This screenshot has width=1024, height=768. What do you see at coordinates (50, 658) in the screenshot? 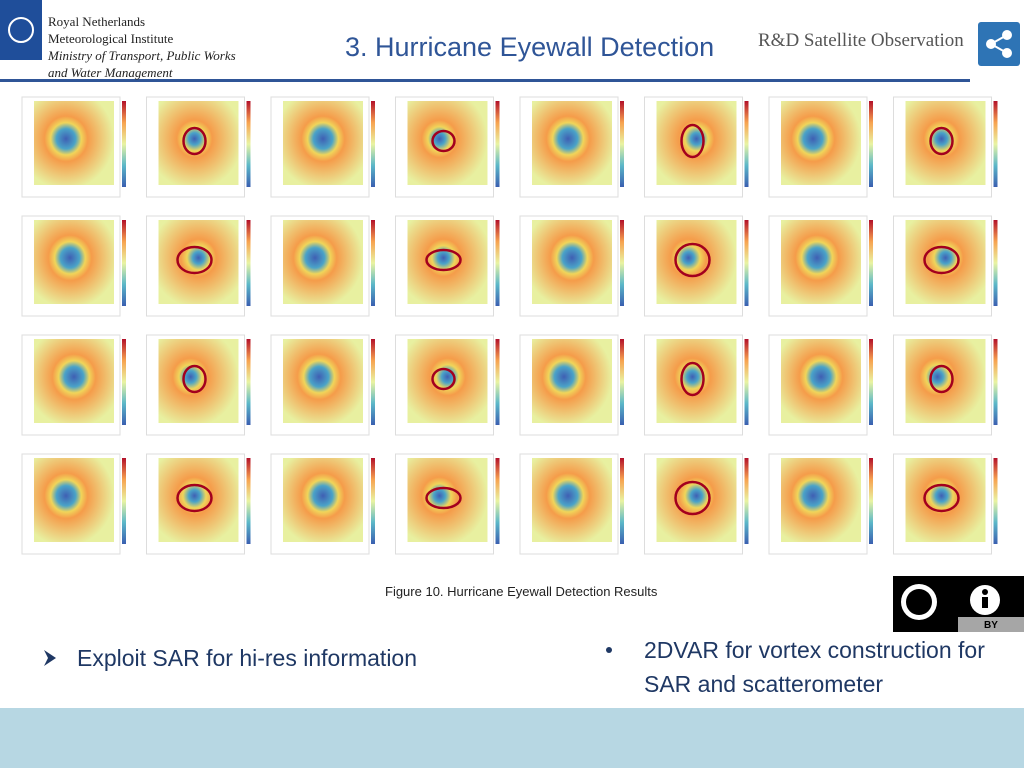
I see `arrow-bullet` at bounding box center [50, 658].